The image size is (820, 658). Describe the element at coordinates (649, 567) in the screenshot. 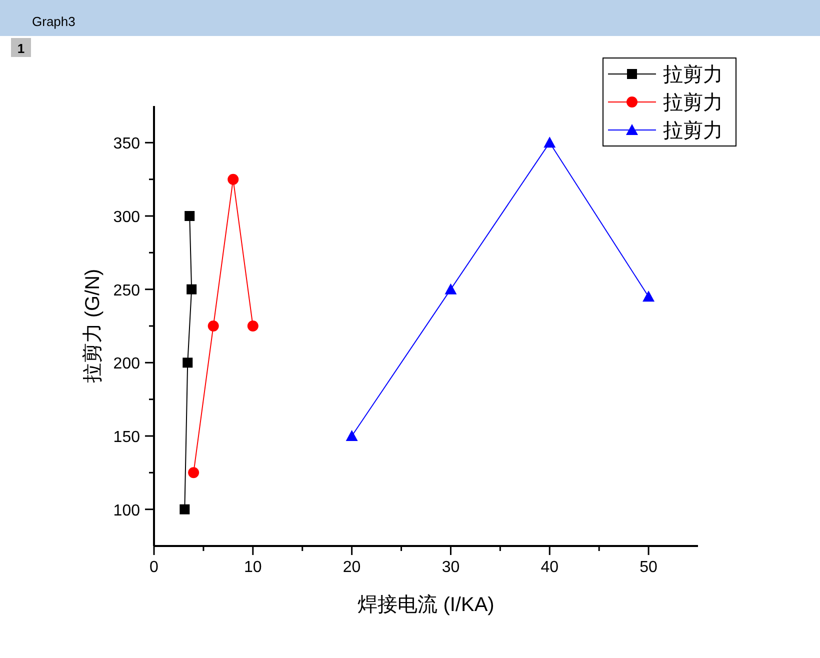

I see `x-tick-label: 50` at that location.